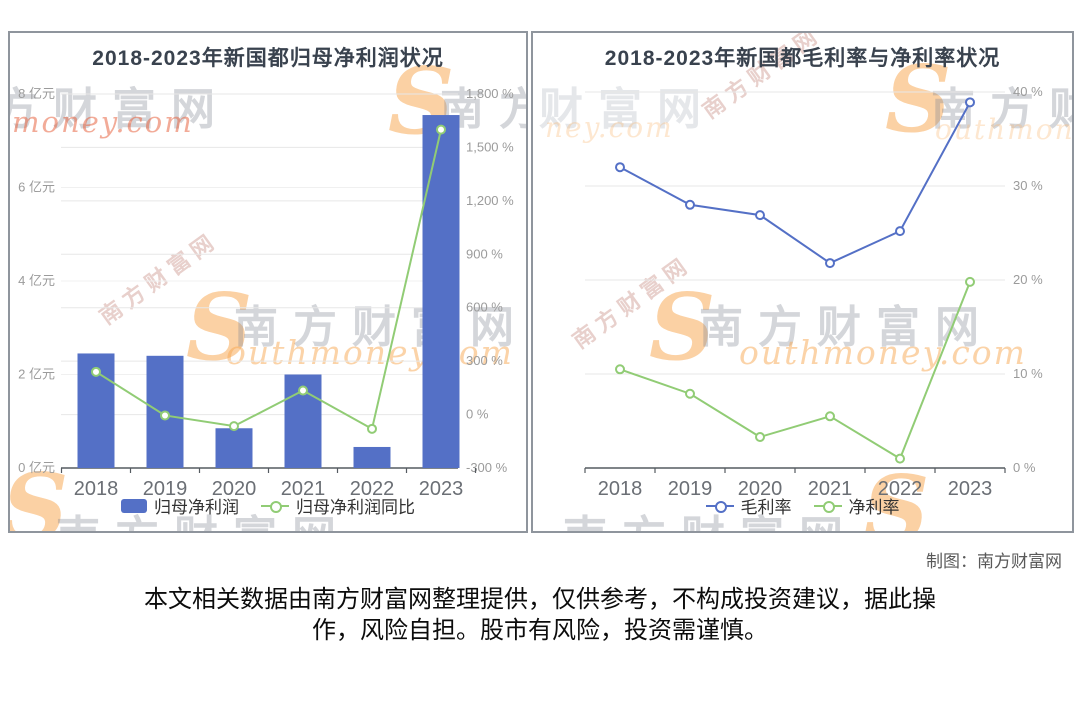  What do you see at coordinates (36, 93) in the screenshot?
I see `y-axis-left-label: 8 亿元` at bounding box center [36, 93].